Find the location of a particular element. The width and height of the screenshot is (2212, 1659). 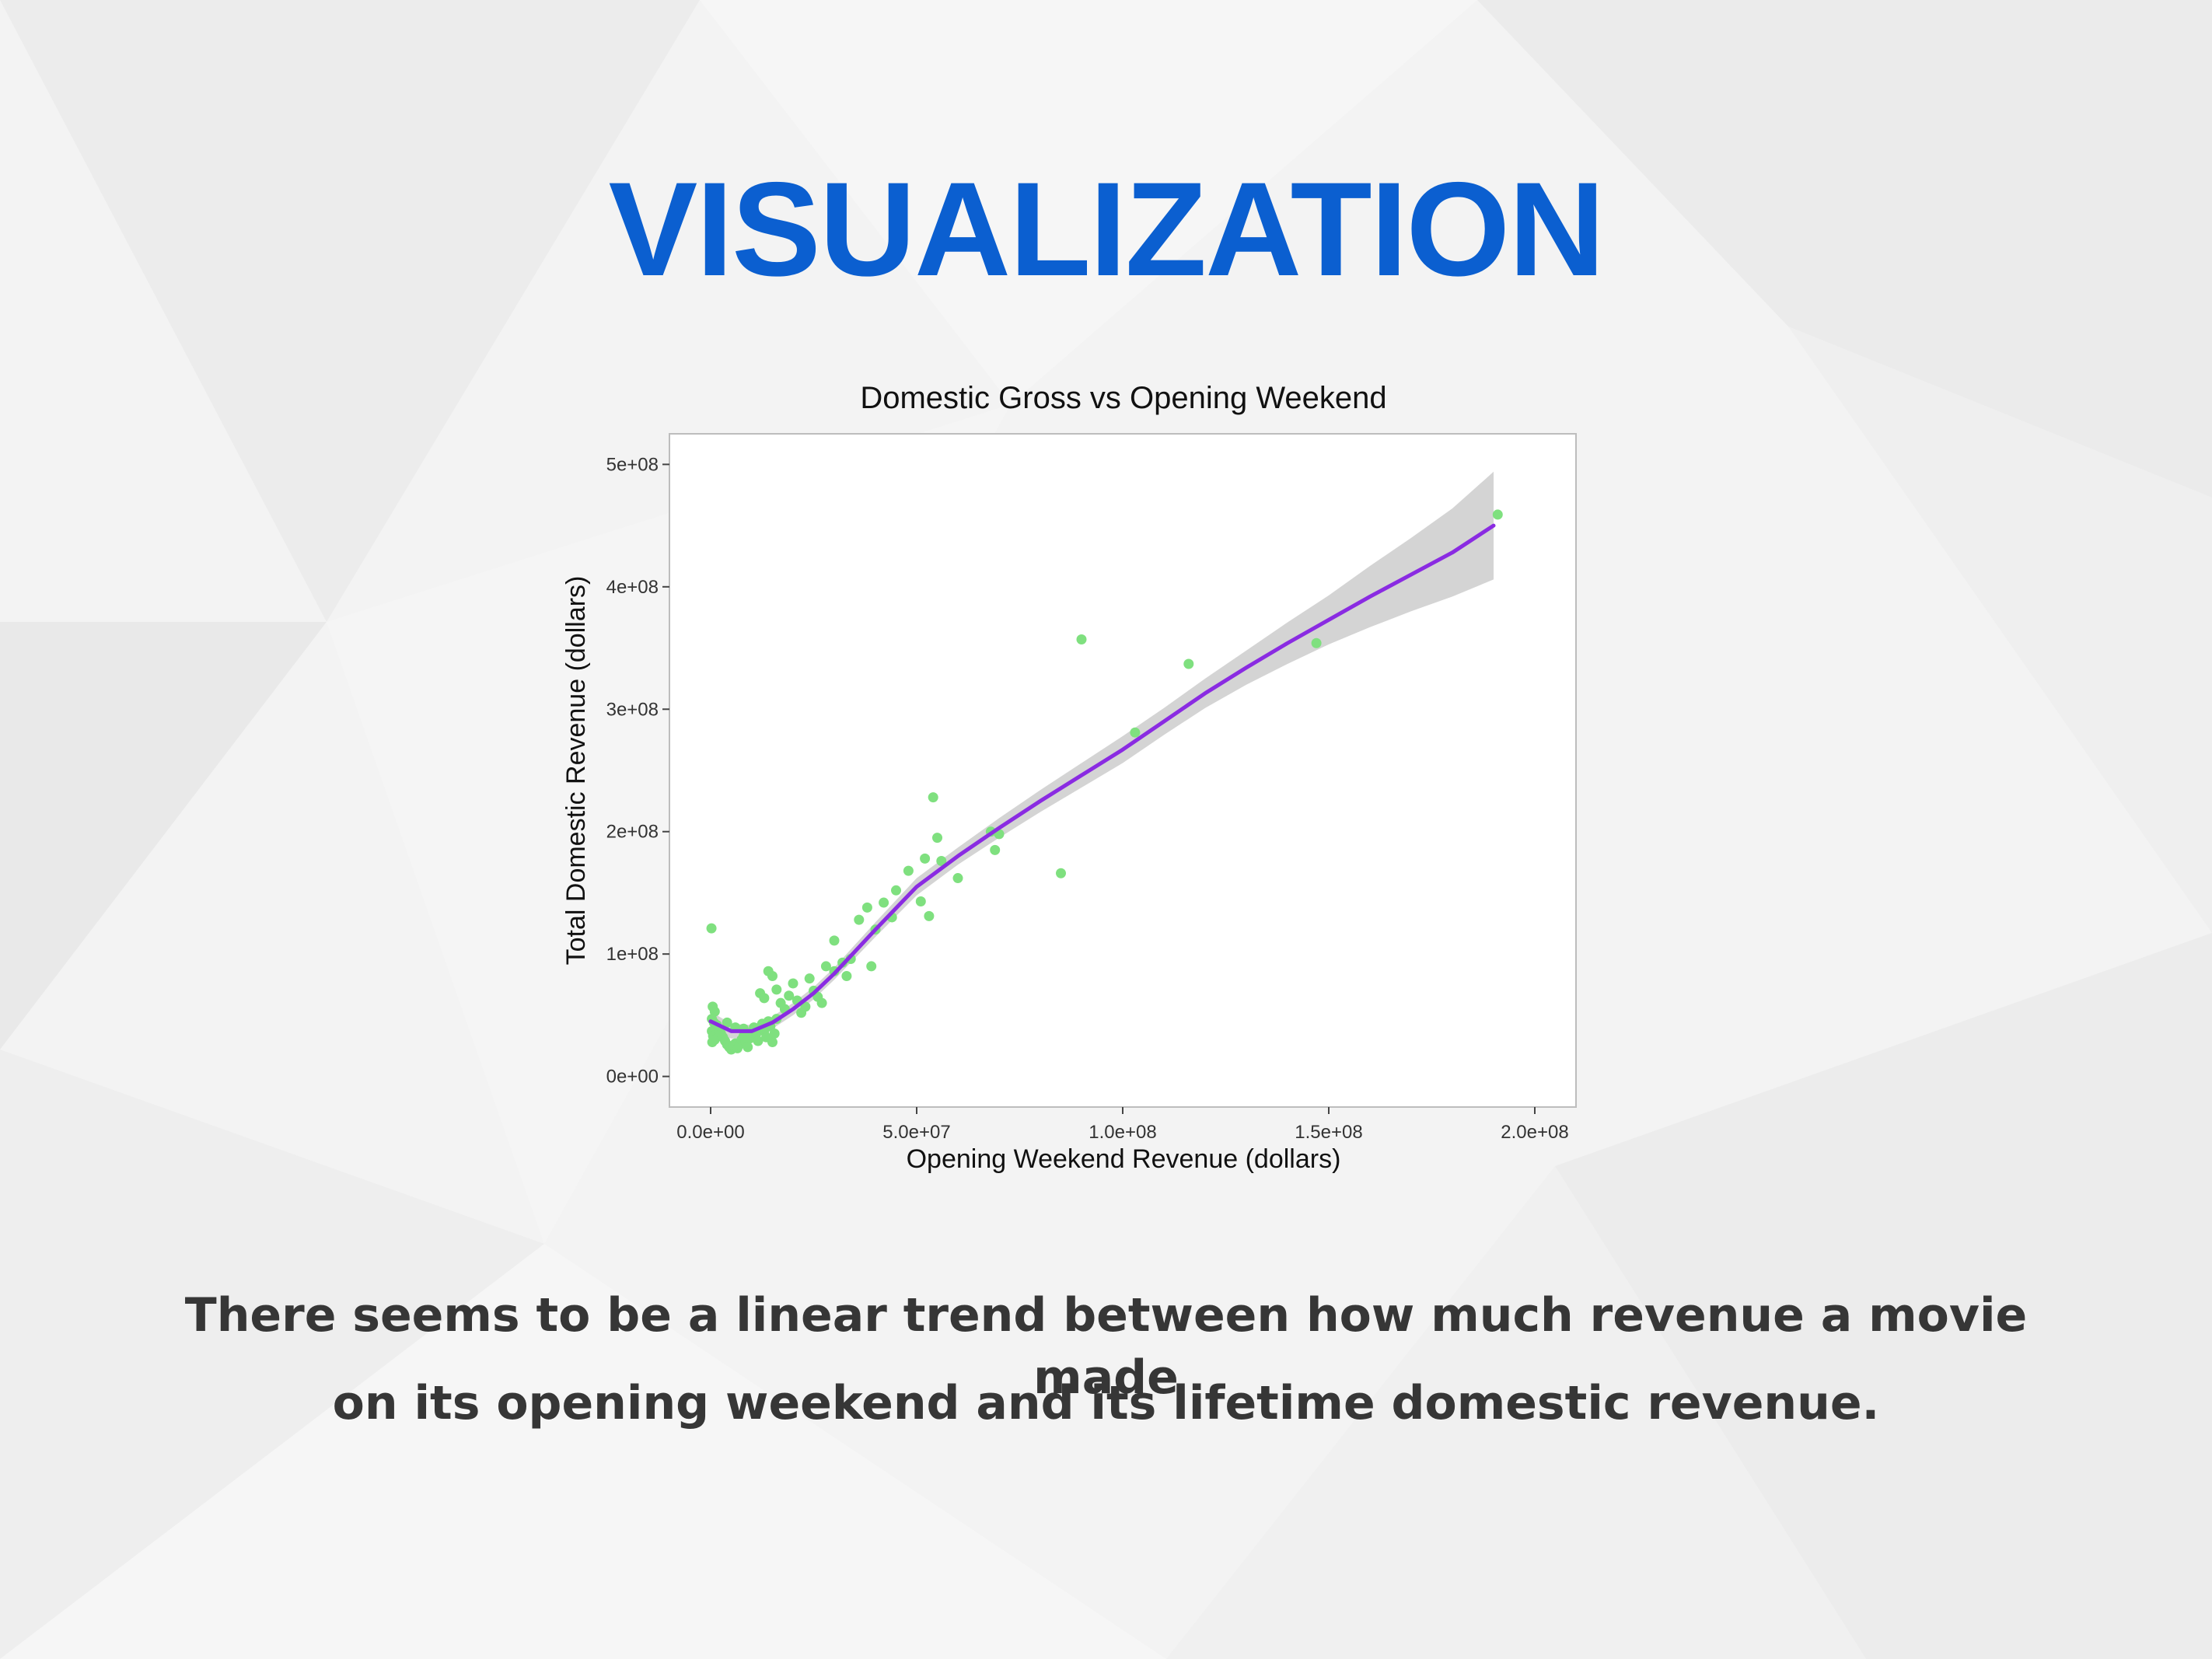

y-tick-label: 0e+00 is located at coordinates (632, 1077).